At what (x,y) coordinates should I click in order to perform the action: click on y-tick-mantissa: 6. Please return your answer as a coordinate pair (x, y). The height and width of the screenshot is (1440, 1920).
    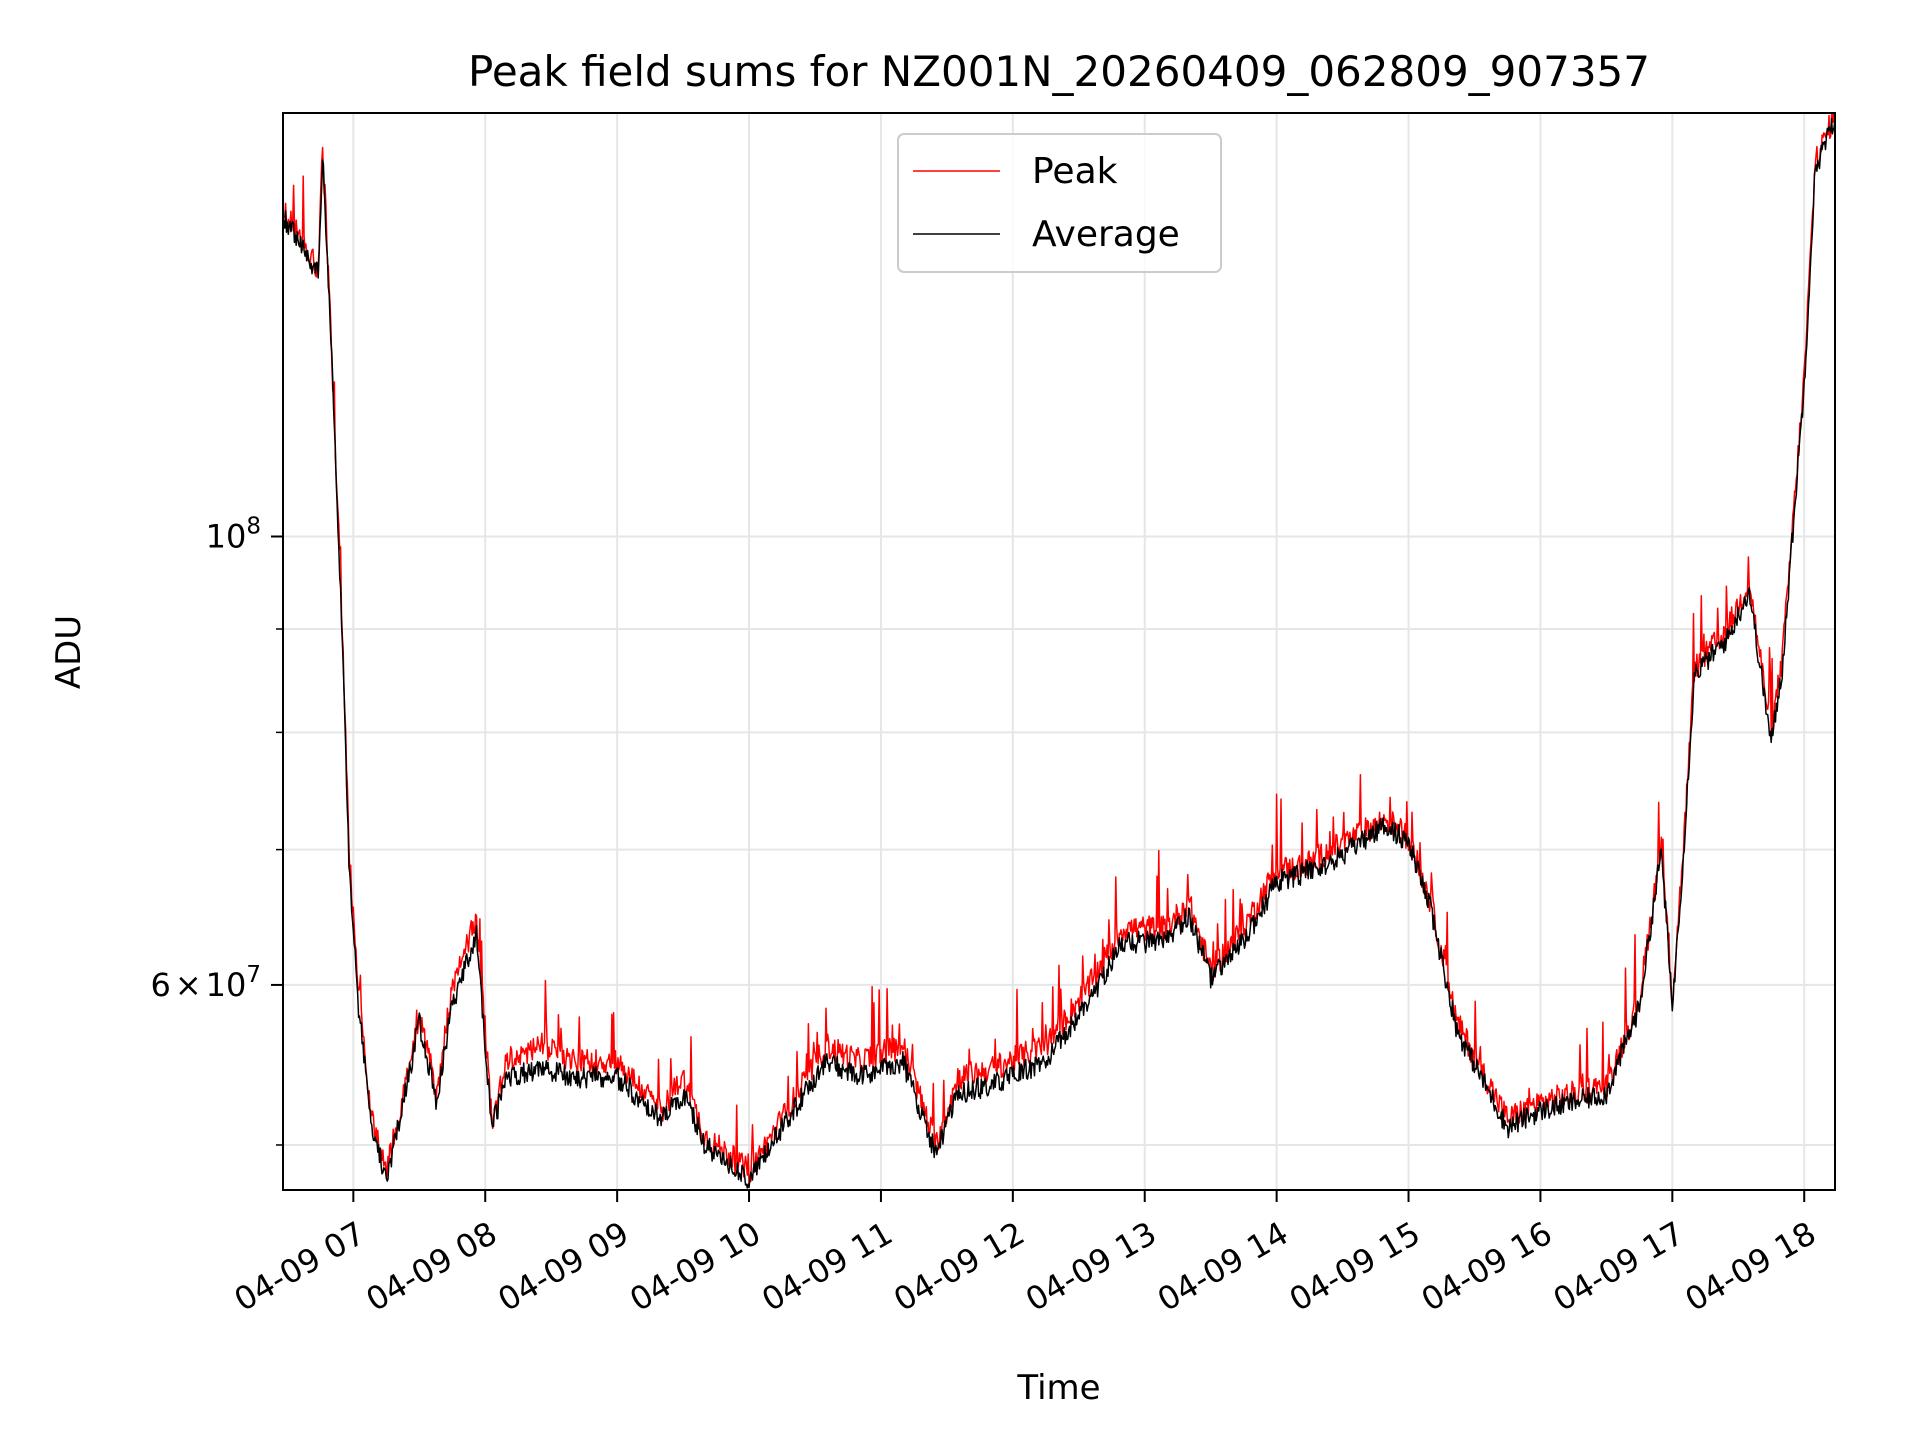
    Looking at the image, I should click on (160, 985).